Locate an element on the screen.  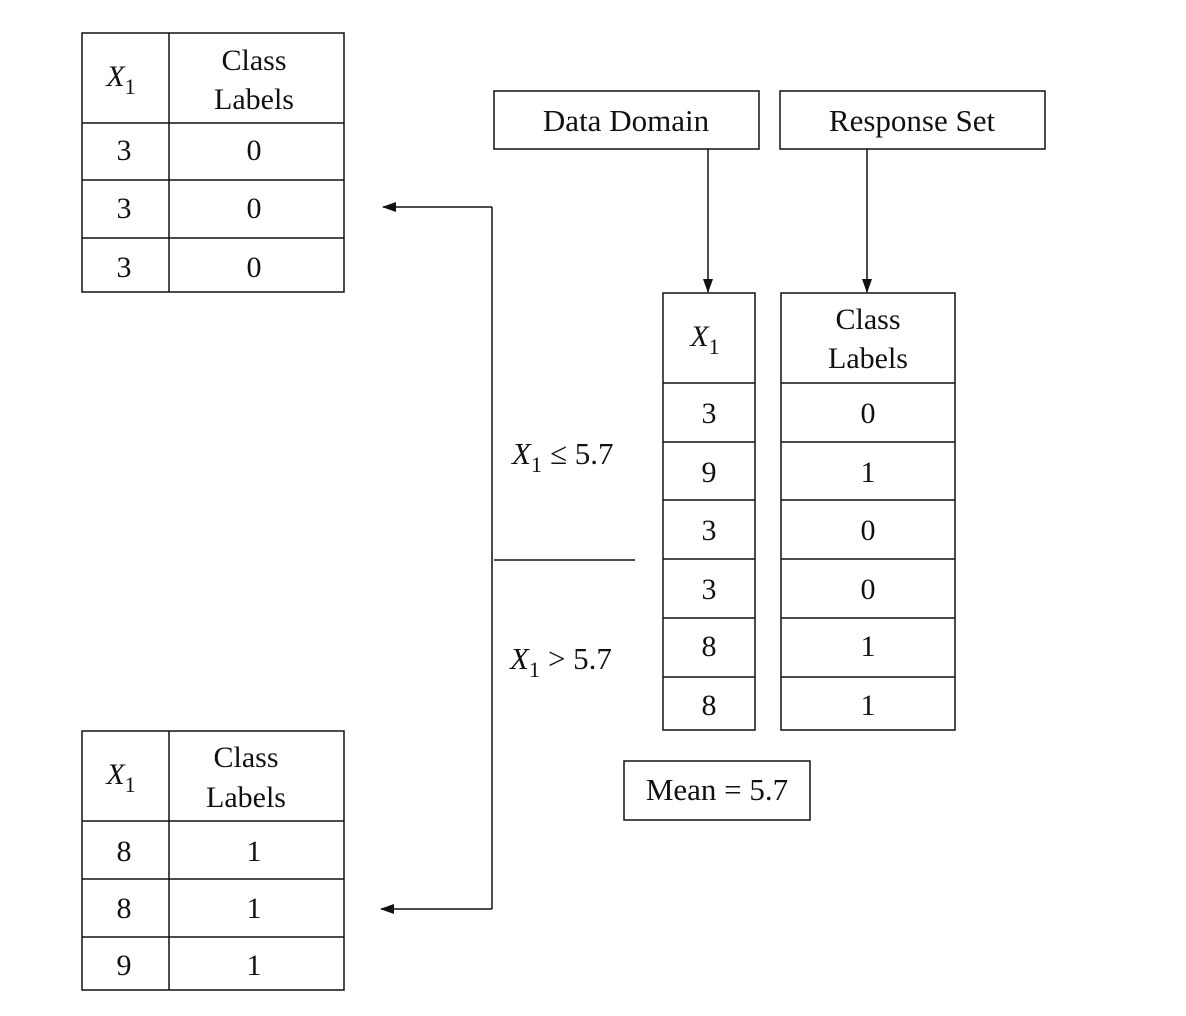
response-set-box: Response Set is located at coordinates (912, 120).